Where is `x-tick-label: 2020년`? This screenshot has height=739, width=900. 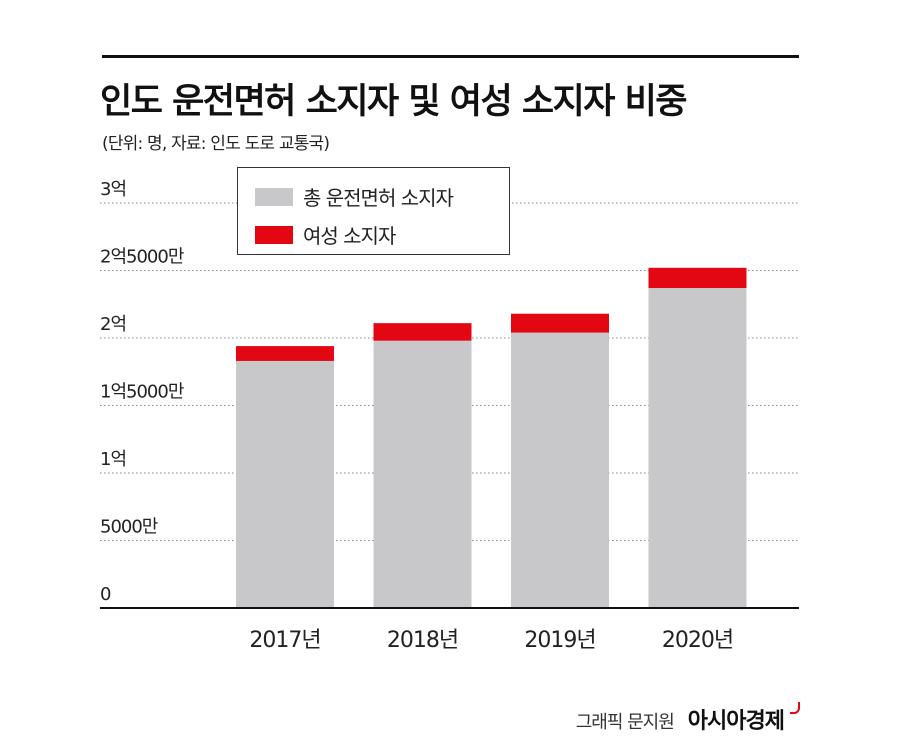 x-tick-label: 2020년 is located at coordinates (697, 640).